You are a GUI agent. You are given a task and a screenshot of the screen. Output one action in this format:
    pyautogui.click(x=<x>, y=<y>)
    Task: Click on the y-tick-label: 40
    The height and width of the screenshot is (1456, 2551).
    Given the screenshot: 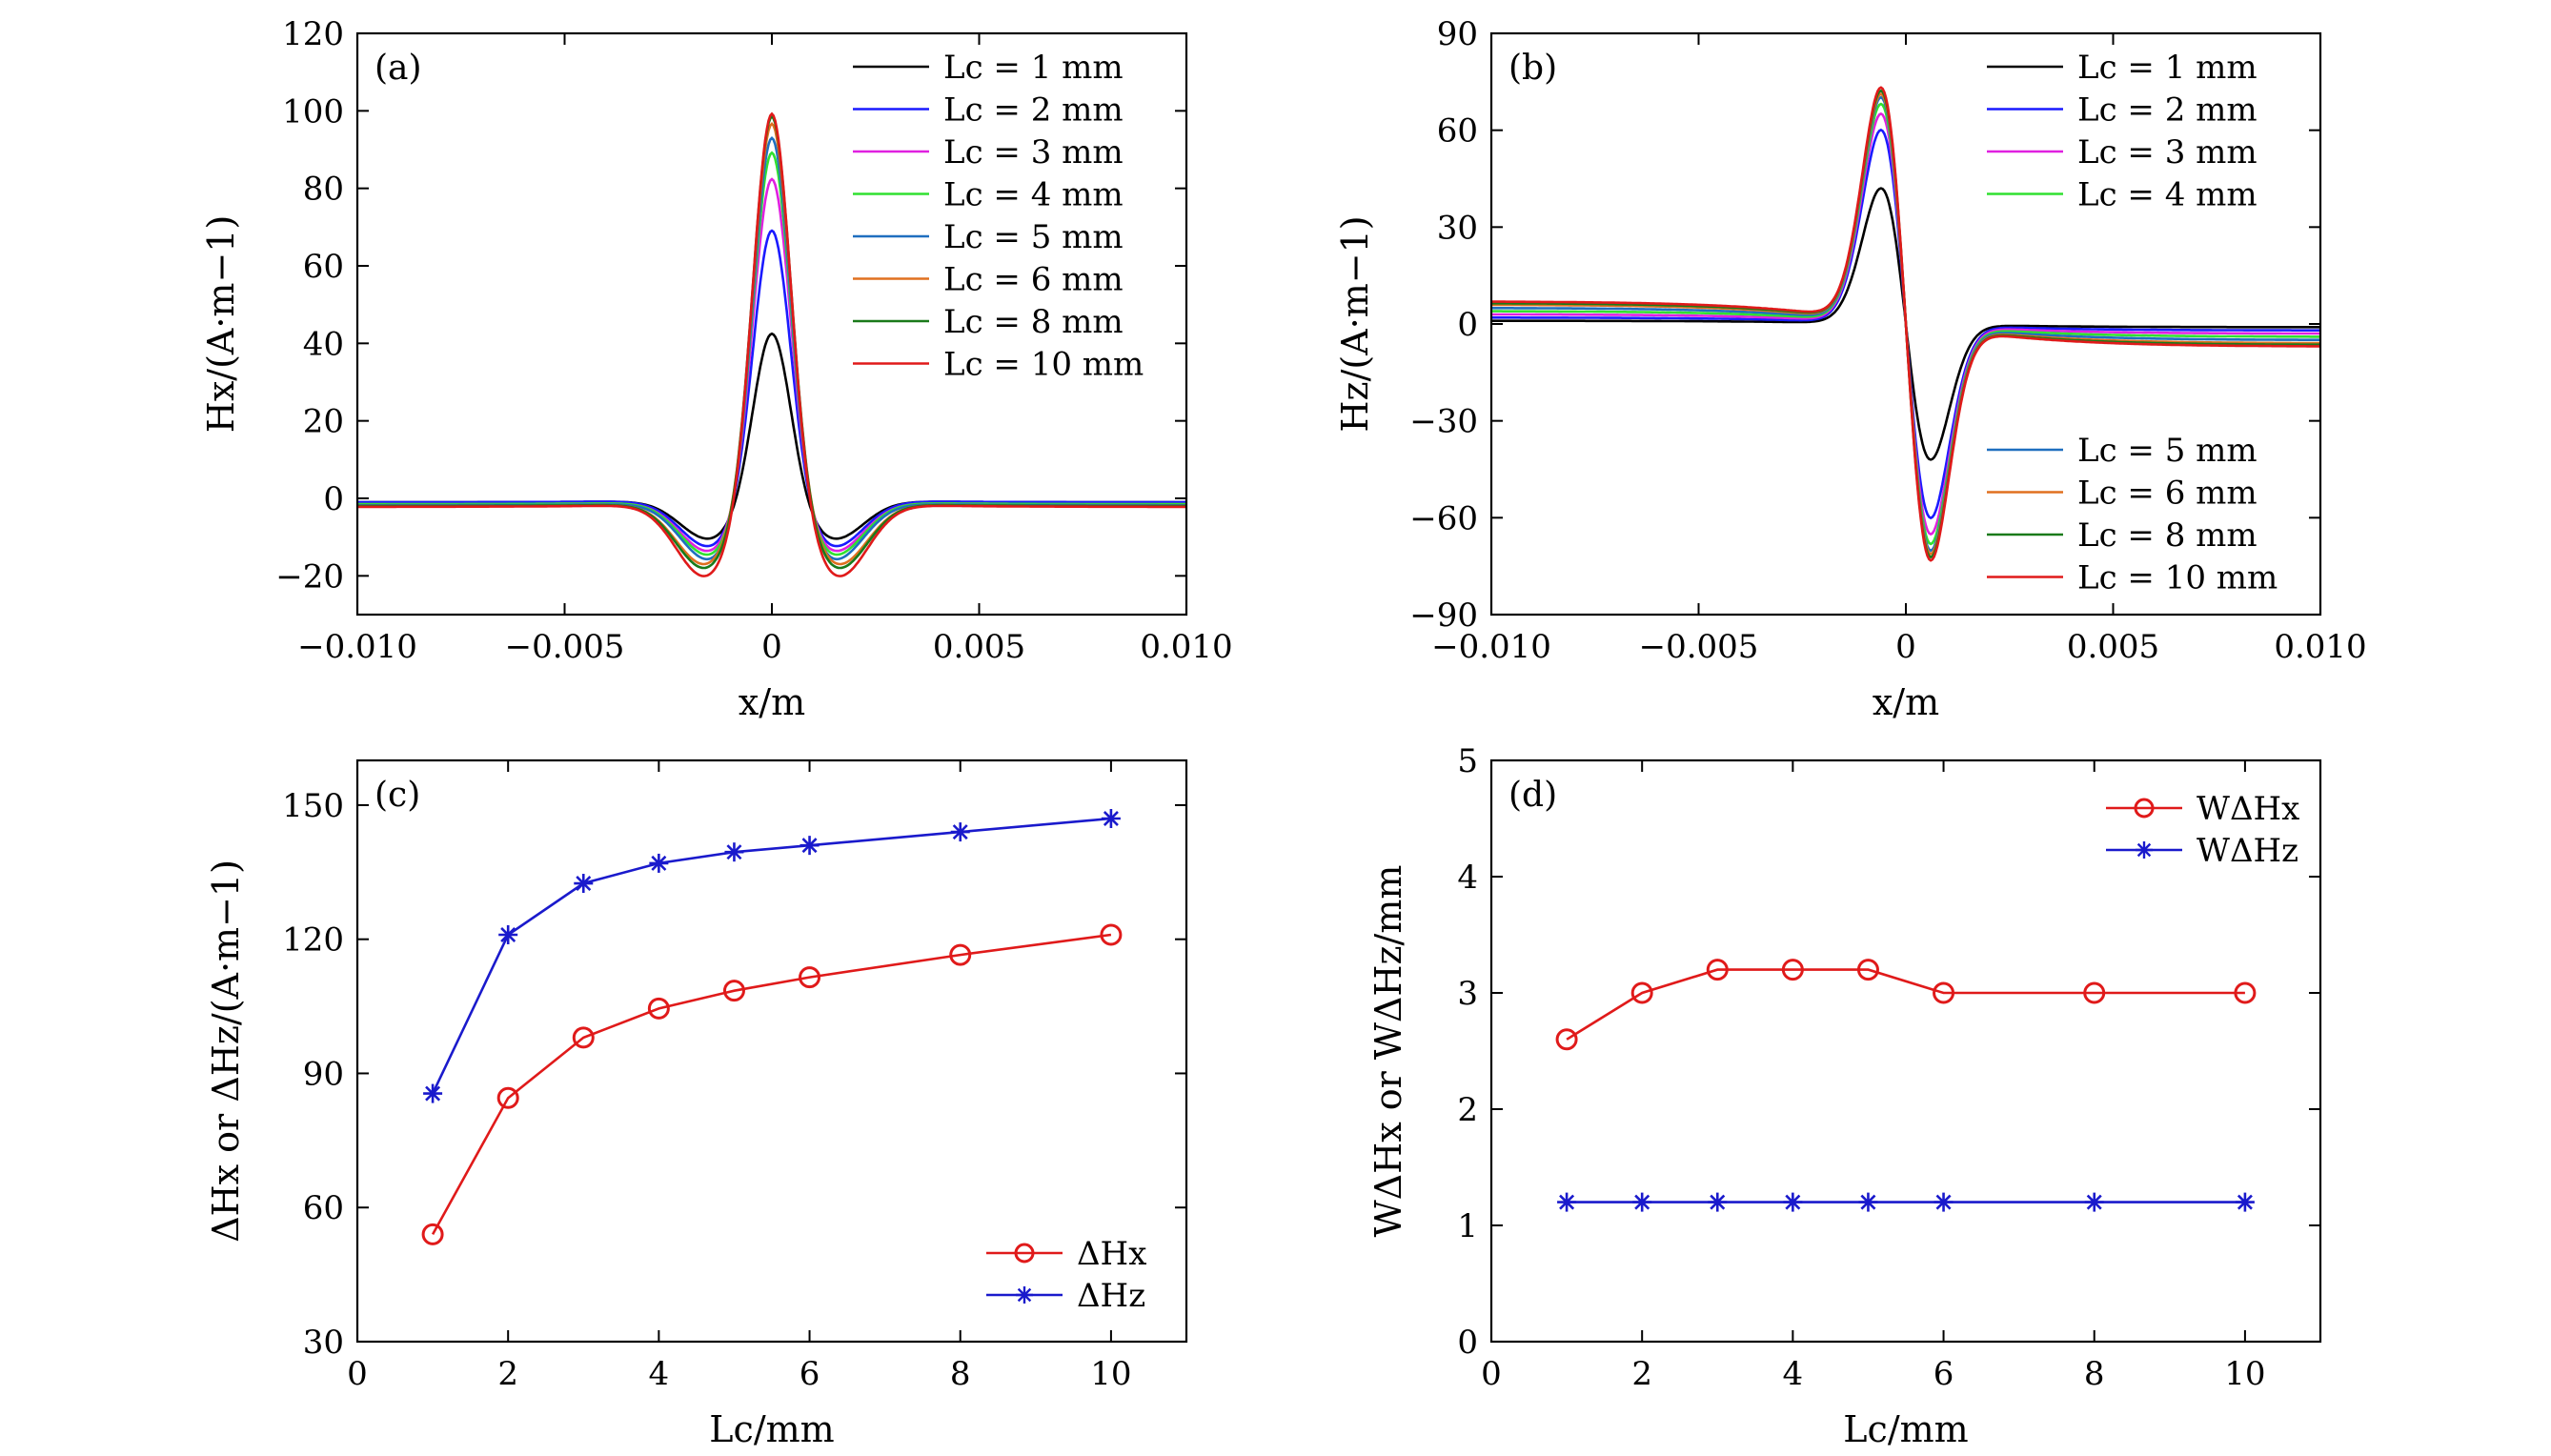 What is the action you would take?
    pyautogui.click(x=323, y=344)
    